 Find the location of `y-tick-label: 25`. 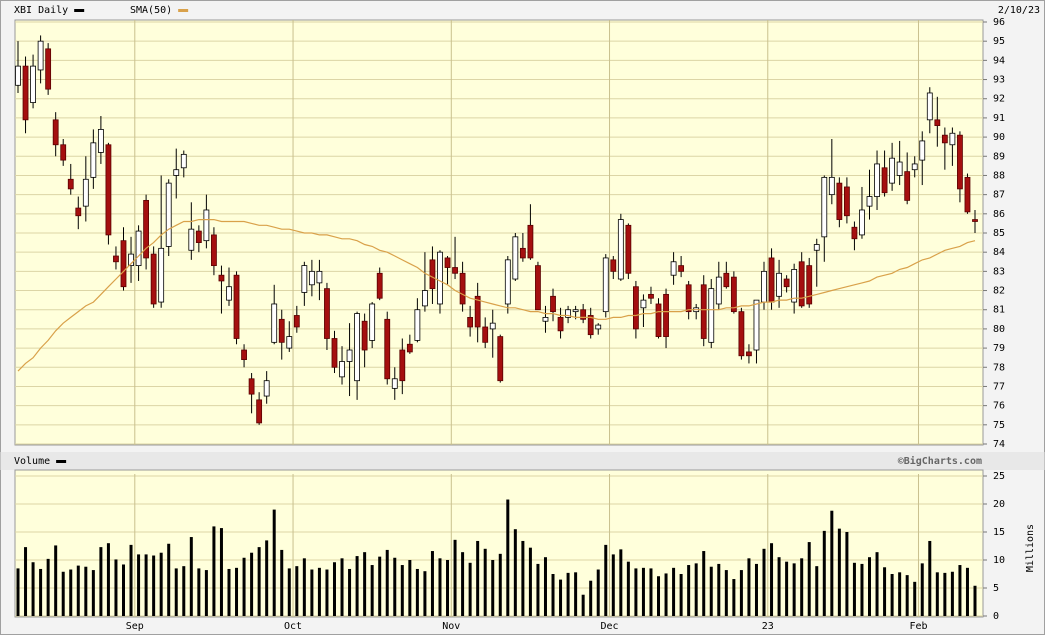

y-tick-label: 25 is located at coordinates (999, 476).